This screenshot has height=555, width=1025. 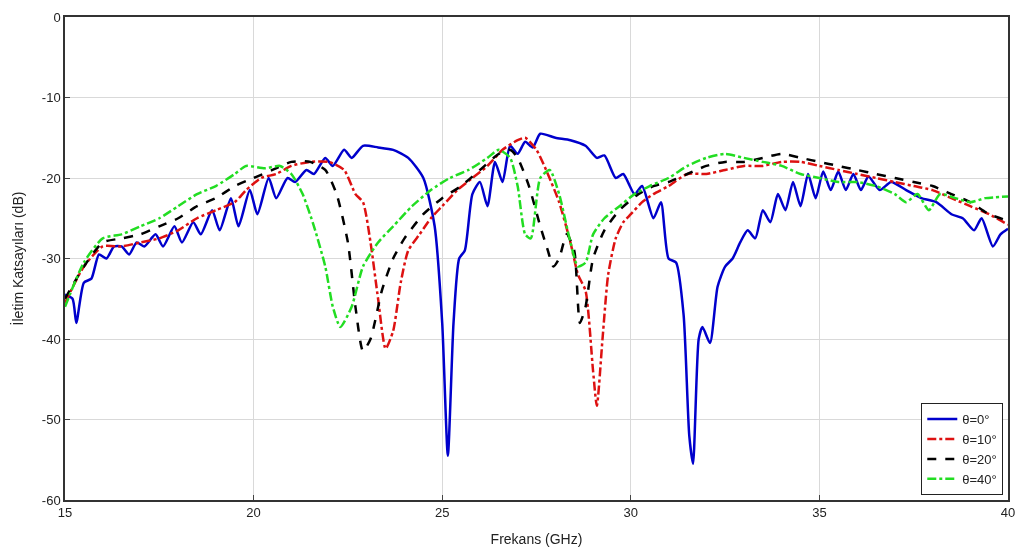 What do you see at coordinates (51, 178) in the screenshot?
I see `y-tick-label: -20` at bounding box center [51, 178].